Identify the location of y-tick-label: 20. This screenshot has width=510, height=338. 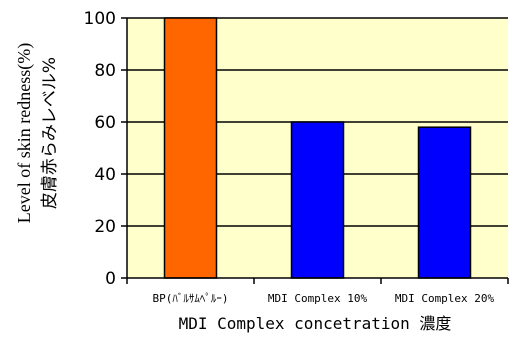
(105, 227).